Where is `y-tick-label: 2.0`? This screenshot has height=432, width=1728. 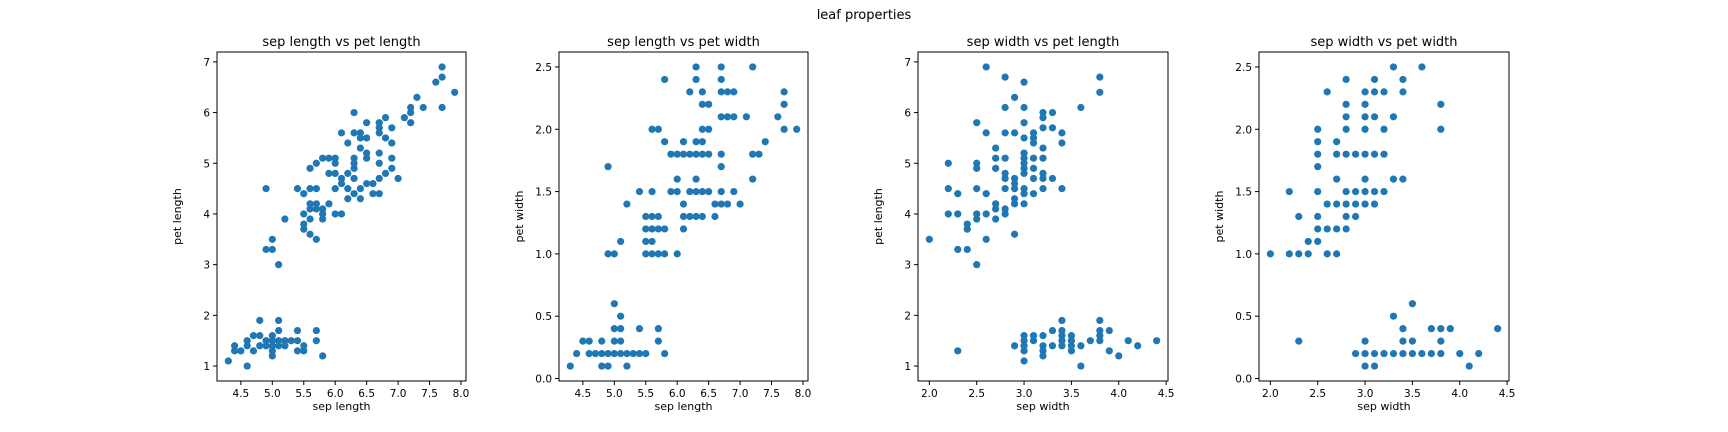
y-tick-label: 2.0 is located at coordinates (543, 130).